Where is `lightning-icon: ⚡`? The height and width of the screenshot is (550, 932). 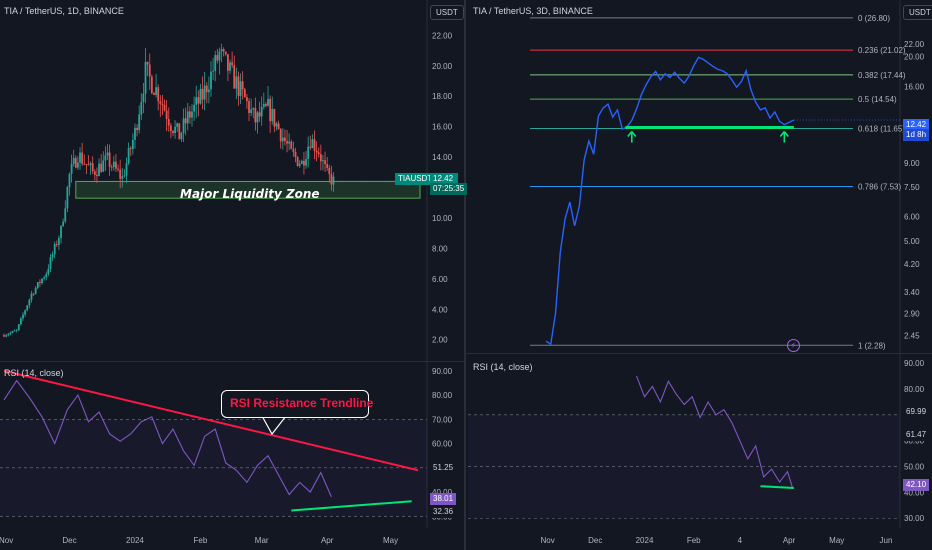 lightning-icon: ⚡ is located at coordinates (793, 345).